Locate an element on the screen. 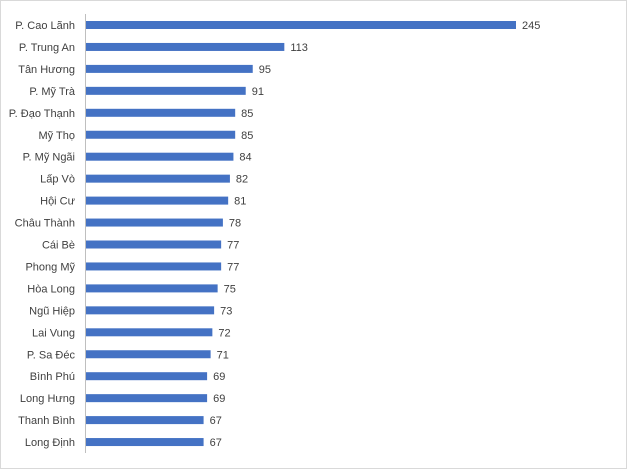 This screenshot has width=627, height=473. value-label-7: 82 is located at coordinates (242, 180).